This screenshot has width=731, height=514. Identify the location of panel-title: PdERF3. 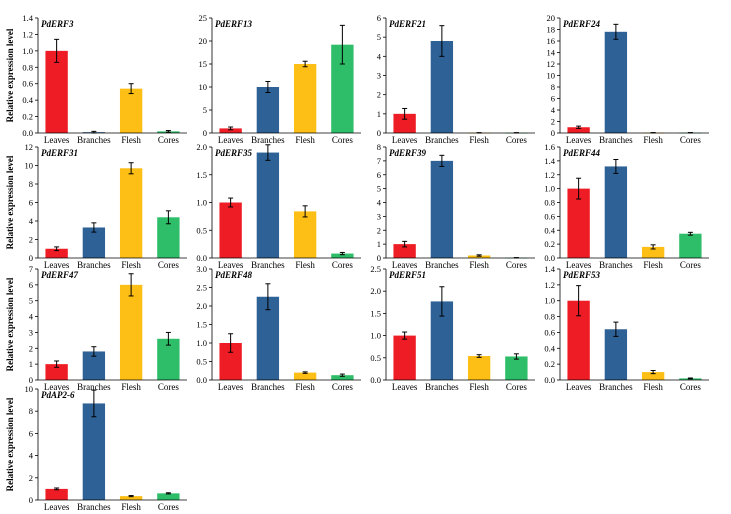
(57, 24).